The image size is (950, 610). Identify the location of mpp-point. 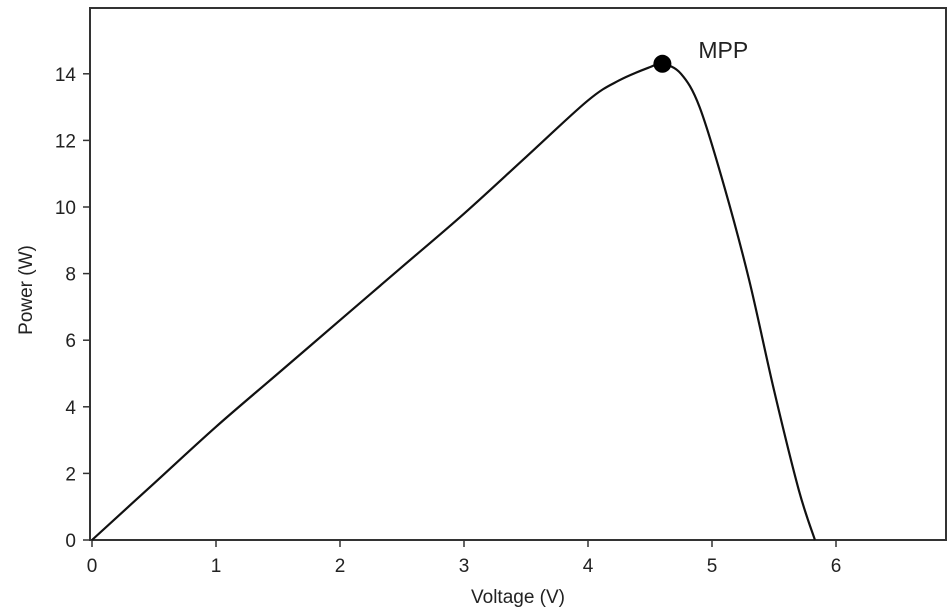
(662, 63).